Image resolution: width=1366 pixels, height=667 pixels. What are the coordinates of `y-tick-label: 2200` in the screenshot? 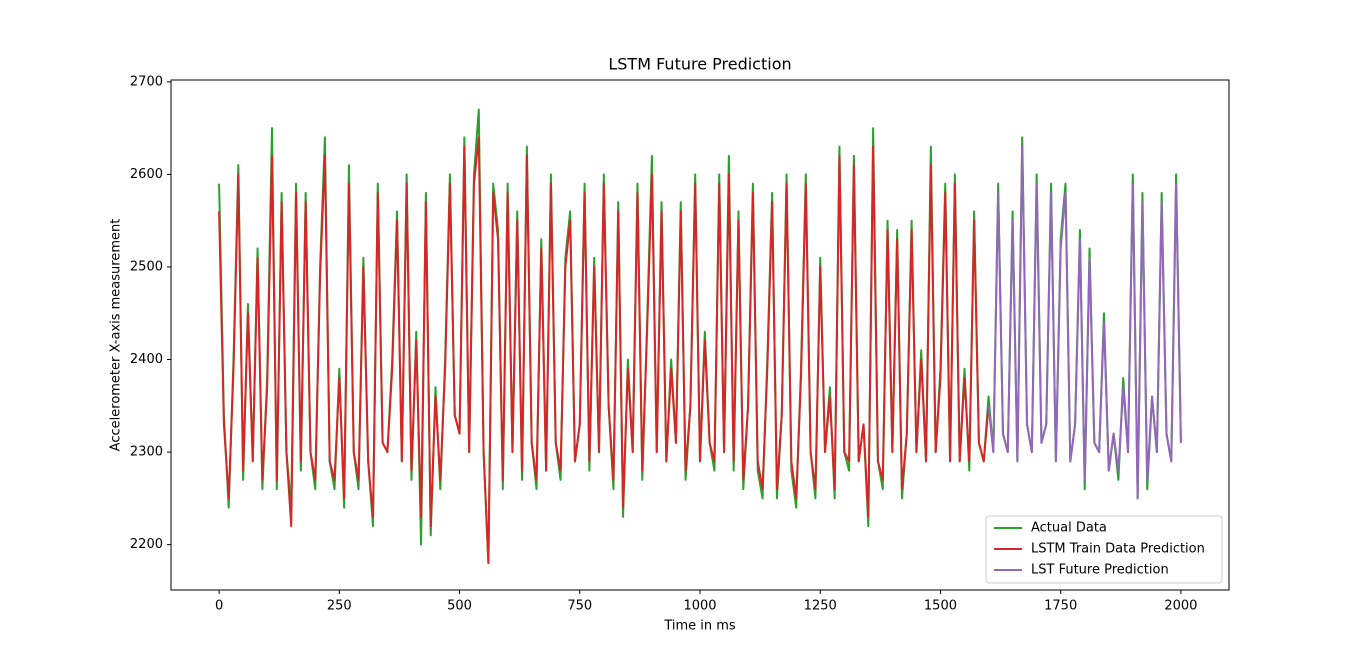 It's located at (146, 544).